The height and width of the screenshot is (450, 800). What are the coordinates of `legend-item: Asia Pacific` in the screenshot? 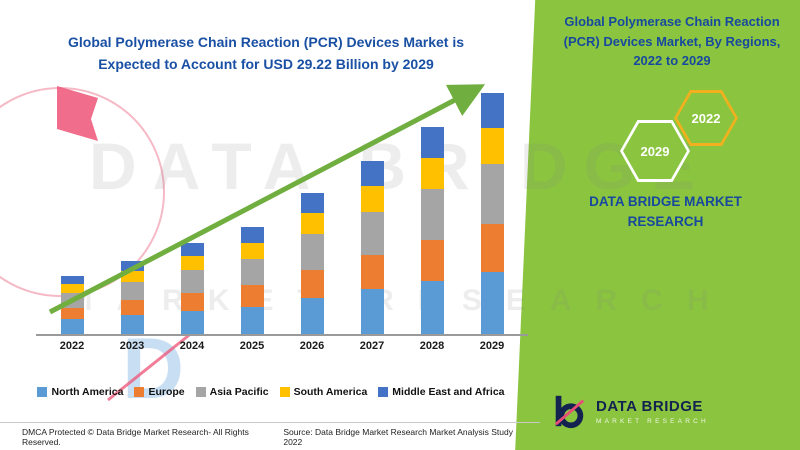 It's located at (232, 392).